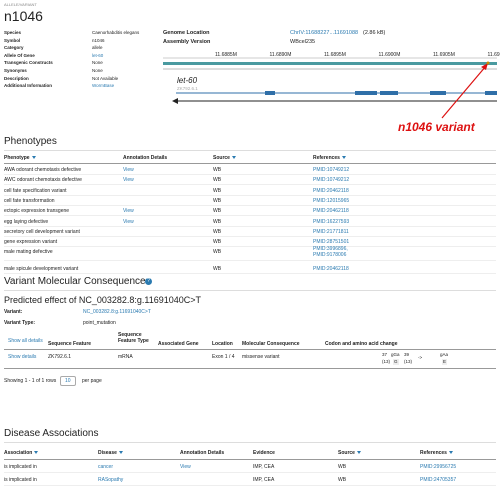 This screenshot has height=492, width=500. I want to click on ruler-label: 11.6905M, so click(444, 55).